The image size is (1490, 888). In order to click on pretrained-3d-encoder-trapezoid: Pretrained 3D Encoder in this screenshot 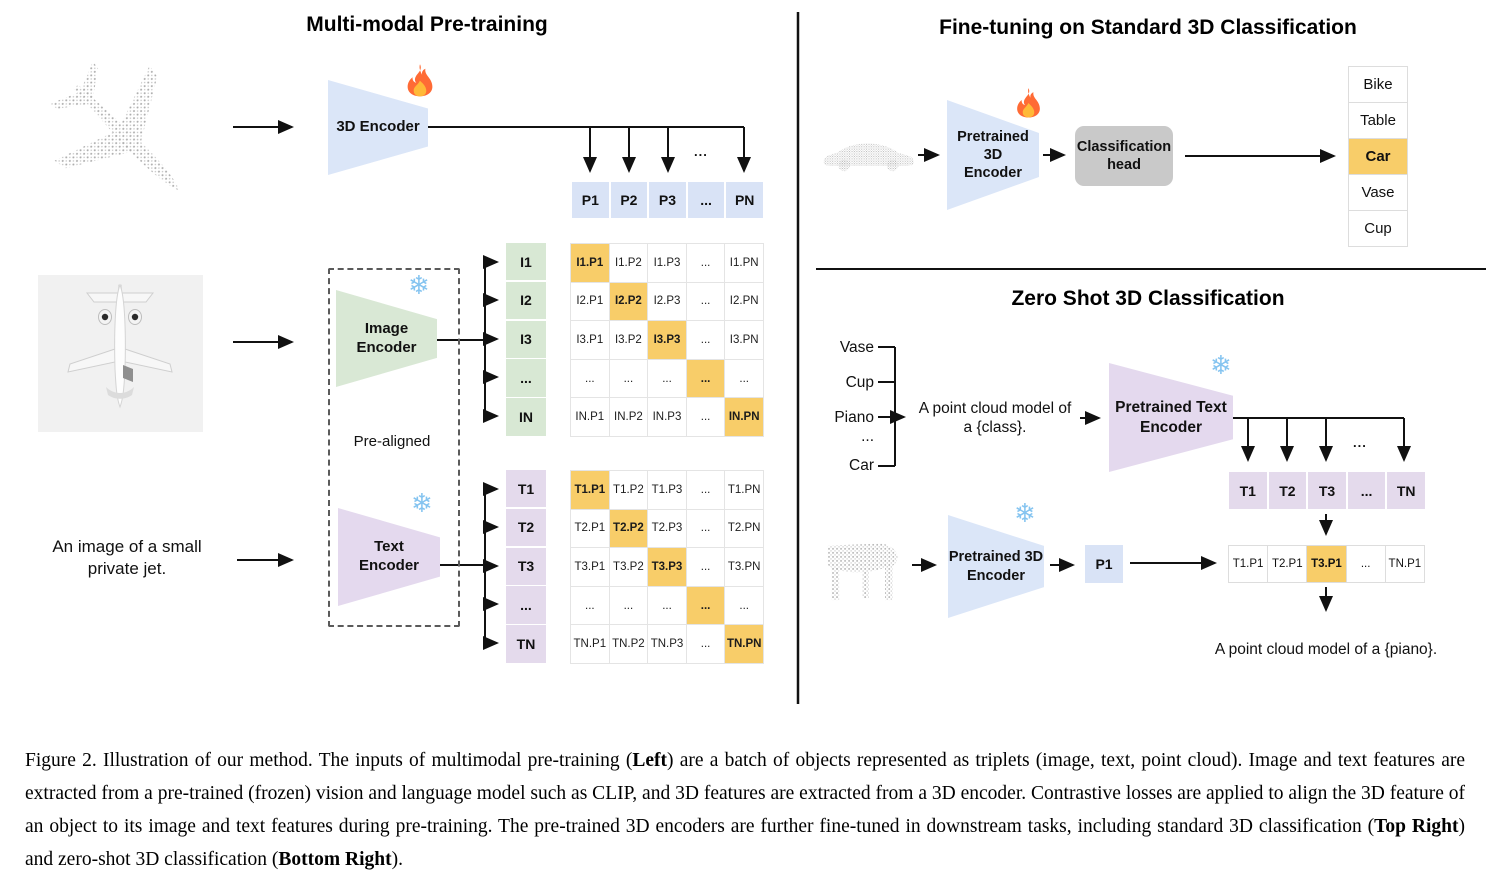, I will do `click(993, 155)`.